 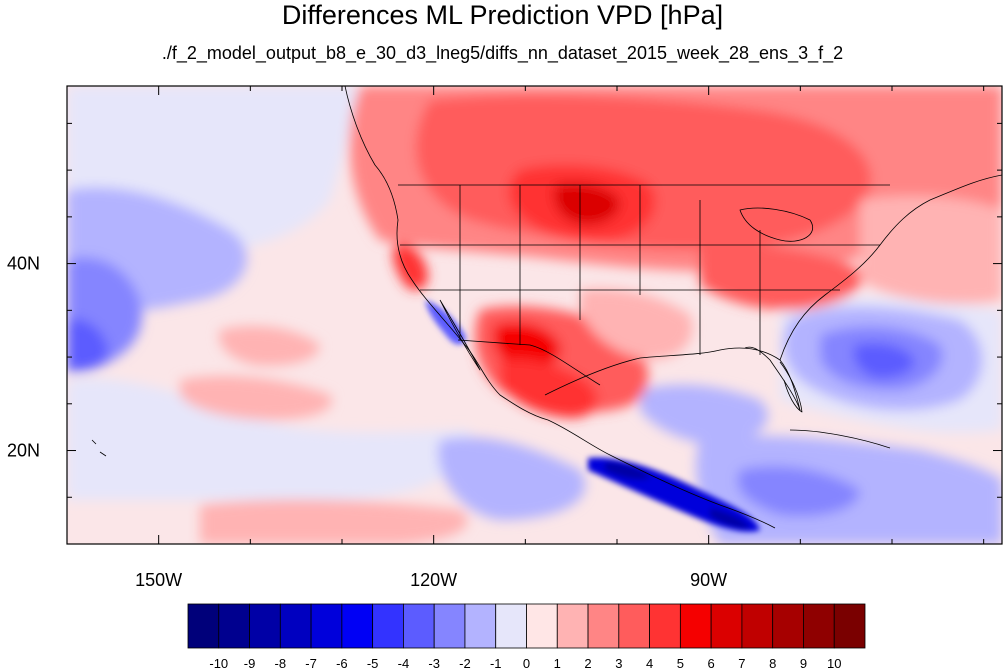 What do you see at coordinates (798, 491) in the screenshot?
I see `caribbean-mid-blue-region` at bounding box center [798, 491].